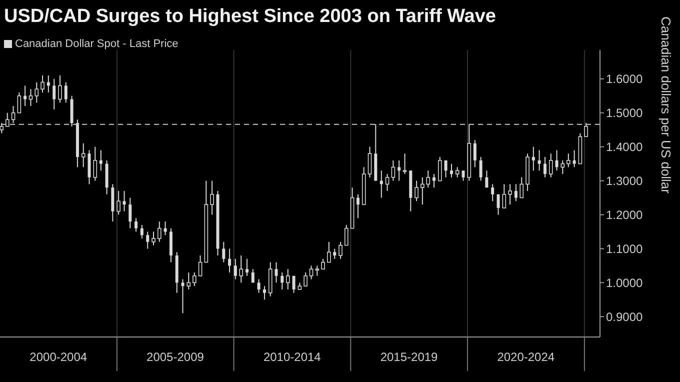 Image resolution: width=680 pixels, height=382 pixels. Describe the element at coordinates (292, 357) in the screenshot. I see `x-tick-label: 2010-2014` at that location.